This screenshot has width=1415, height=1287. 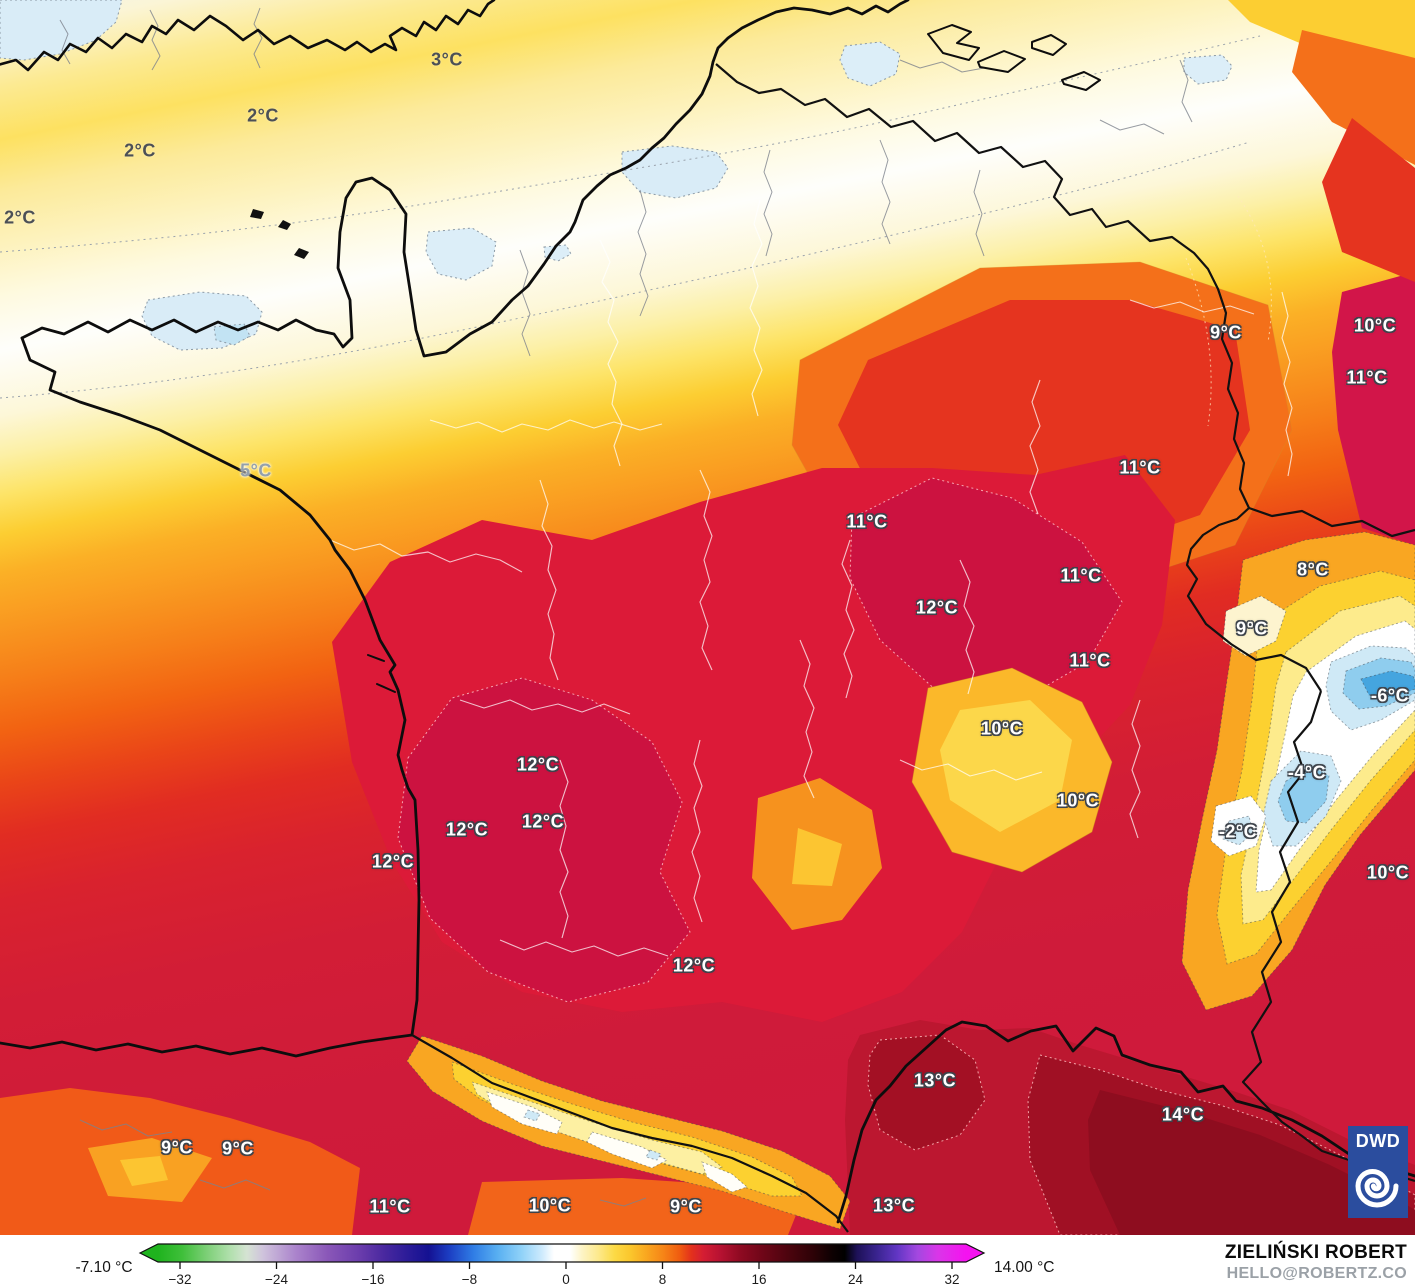 What do you see at coordinates (1024, 1267) in the screenshot?
I see `colorbar-max-label: 14.00 °C` at bounding box center [1024, 1267].